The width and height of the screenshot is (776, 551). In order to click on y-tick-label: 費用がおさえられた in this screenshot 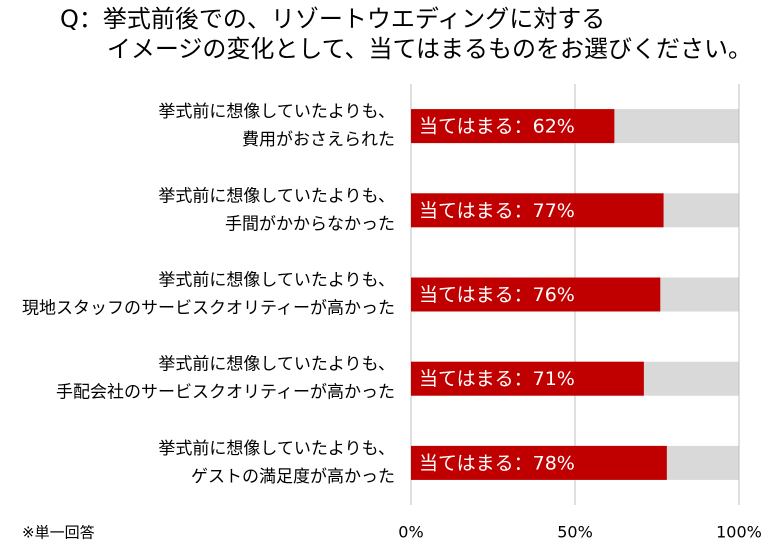, I will do `click(318, 140)`.